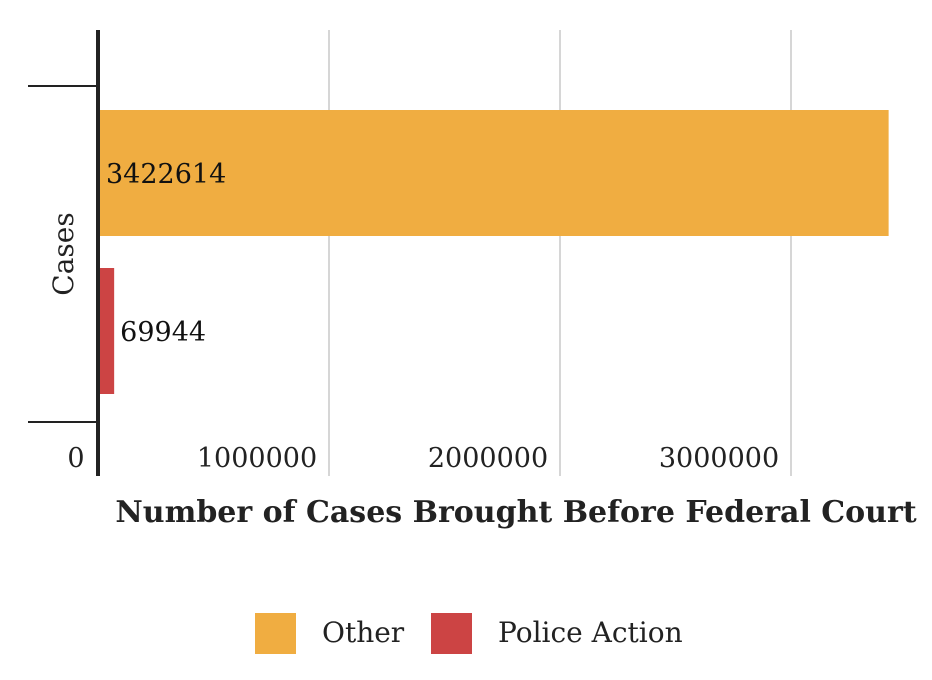 Image resolution: width=932 pixels, height=680 pixels. I want to click on x-tick-label-3: 3000000, so click(719, 458).